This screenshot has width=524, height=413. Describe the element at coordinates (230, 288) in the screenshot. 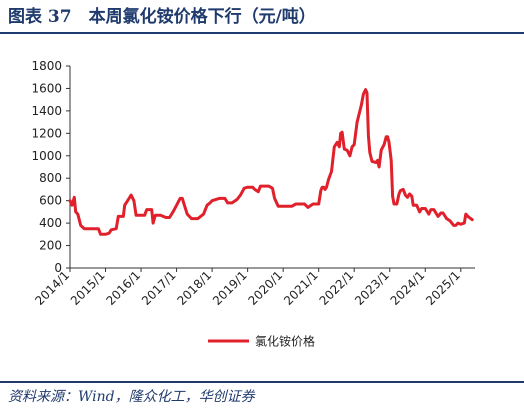

I see `x-tick-label: 2019/1` at that location.